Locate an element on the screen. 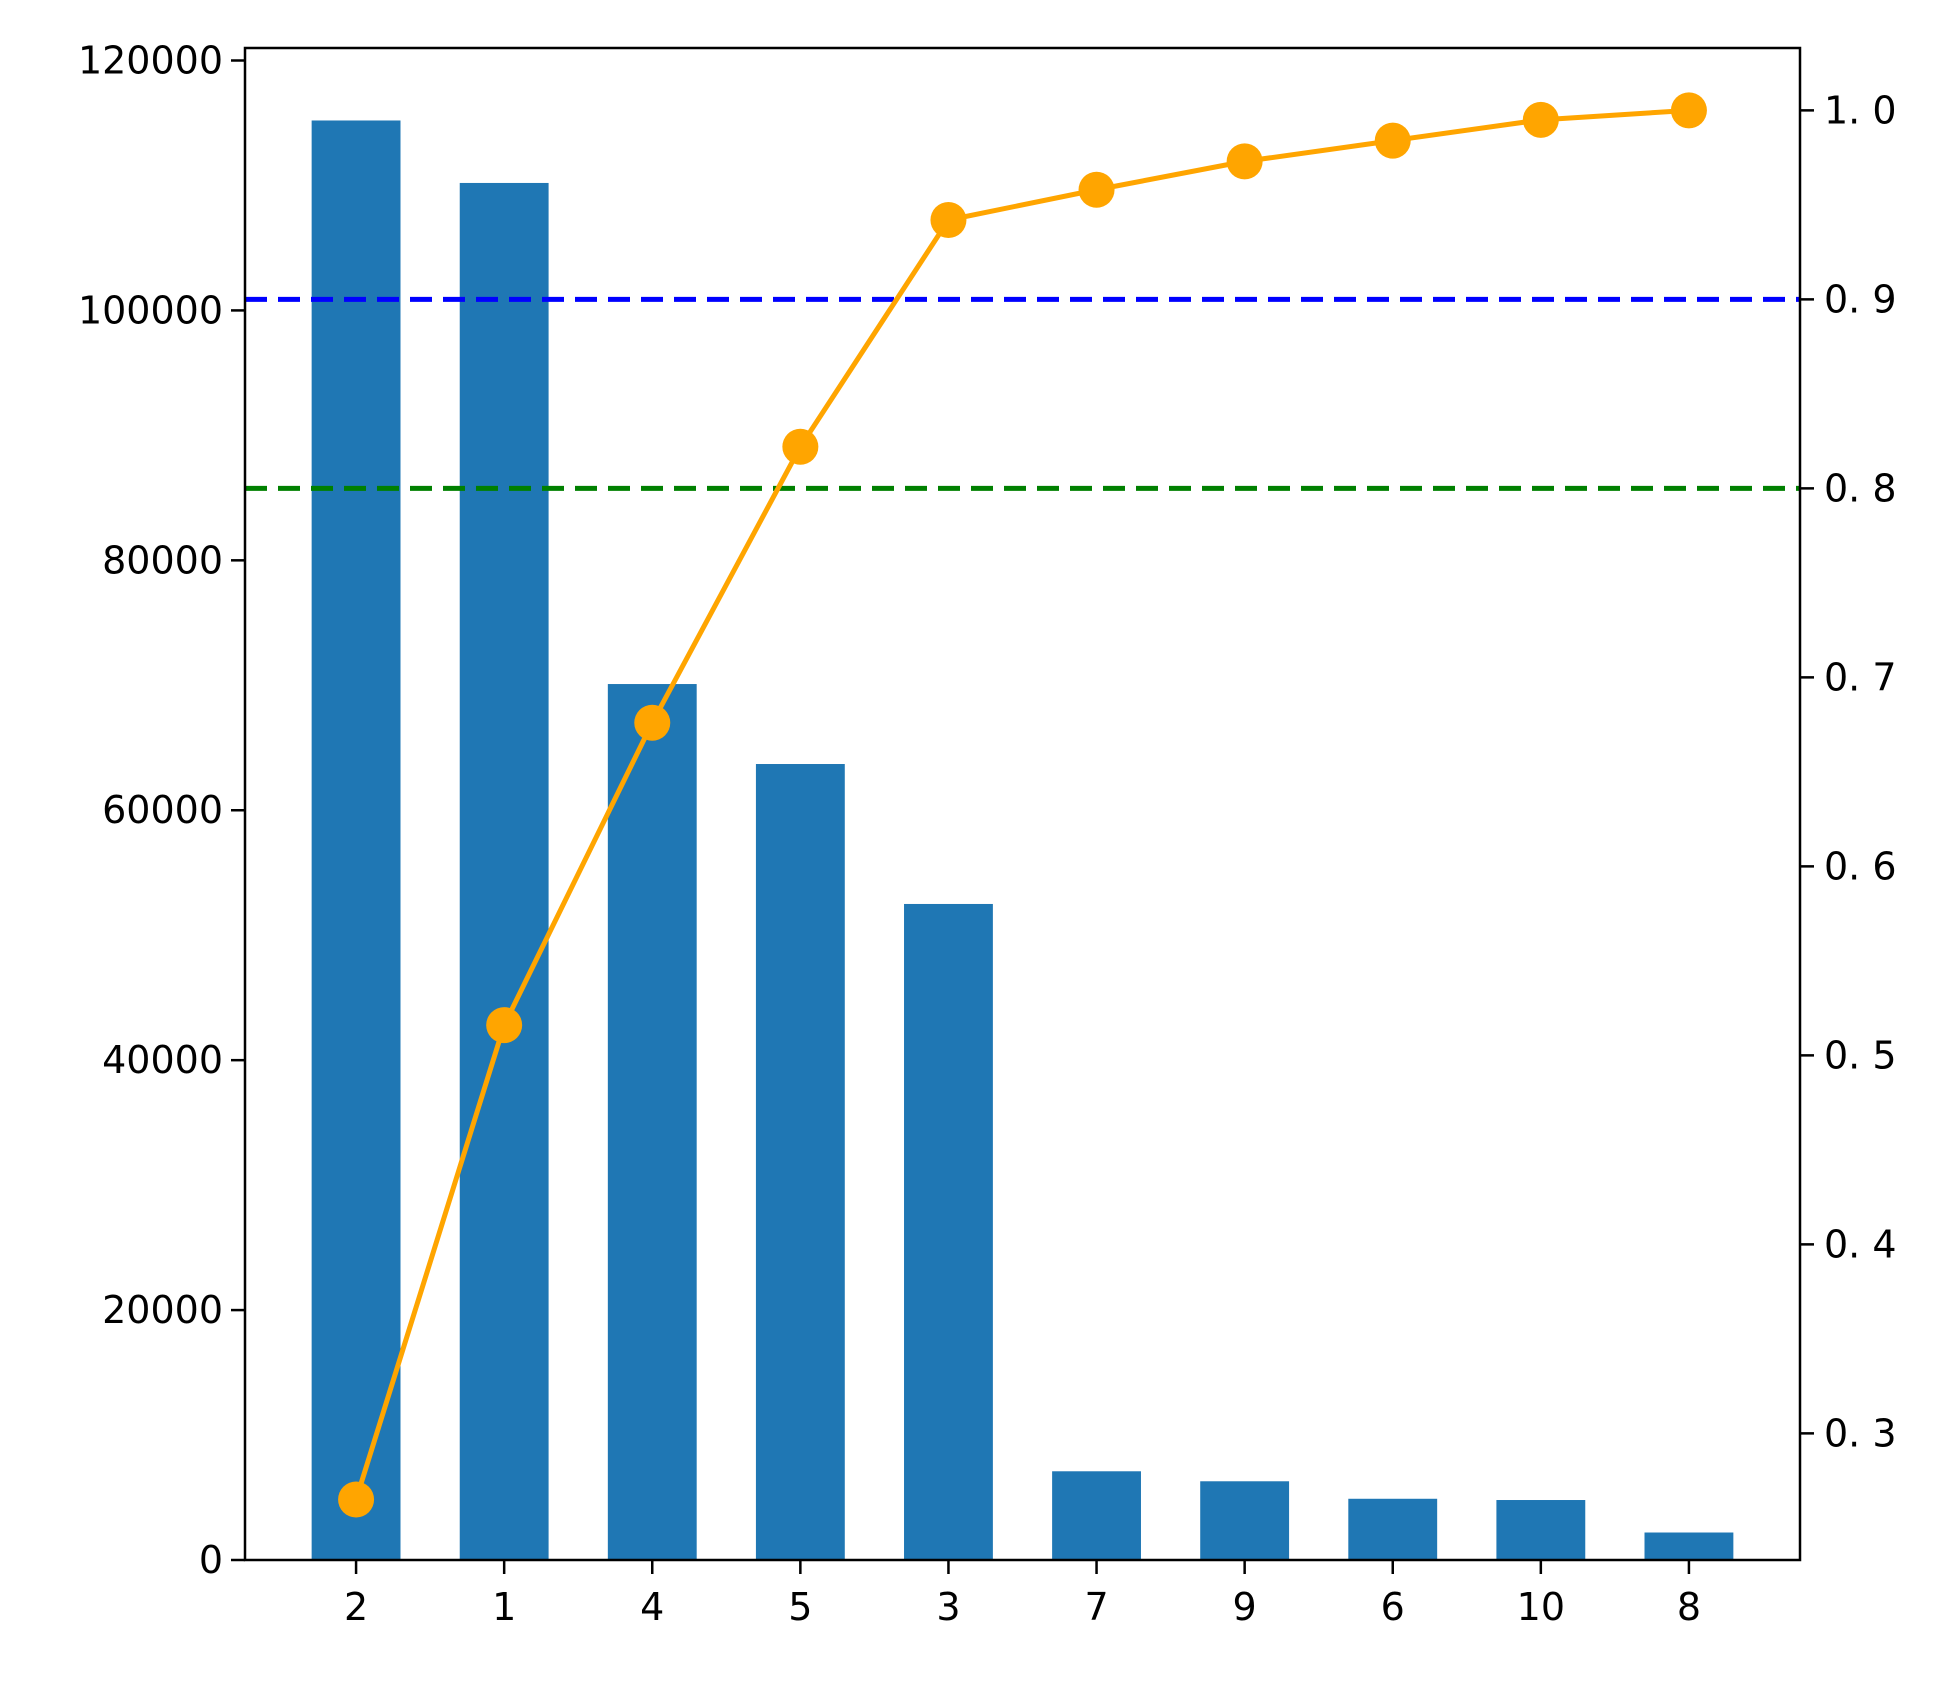 The image size is (1957, 1681). right-tick-label-0.8: 0. 8 is located at coordinates (1860, 488).